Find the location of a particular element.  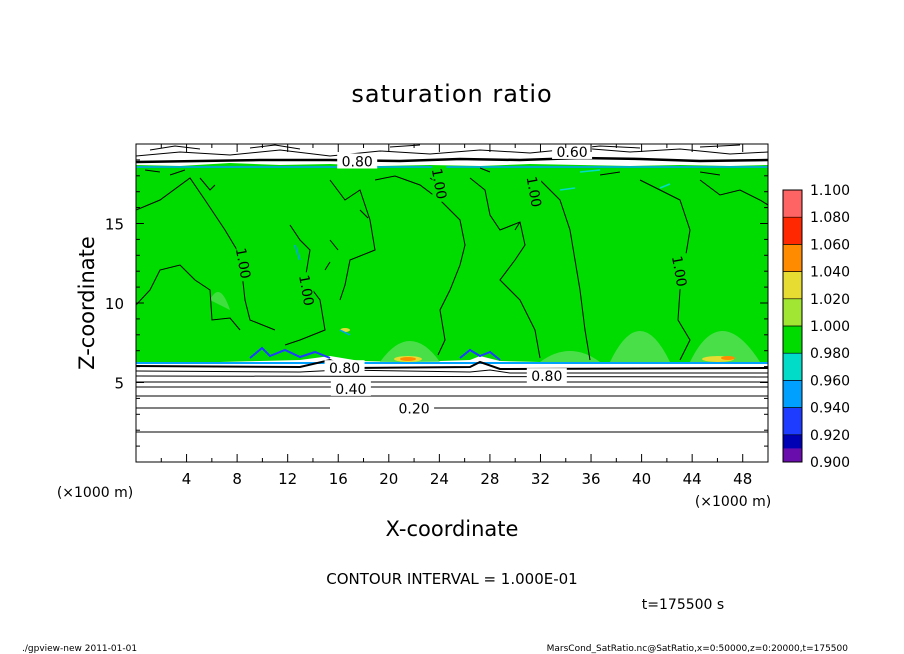

contour-lines-lower is located at coordinates (452, 395).